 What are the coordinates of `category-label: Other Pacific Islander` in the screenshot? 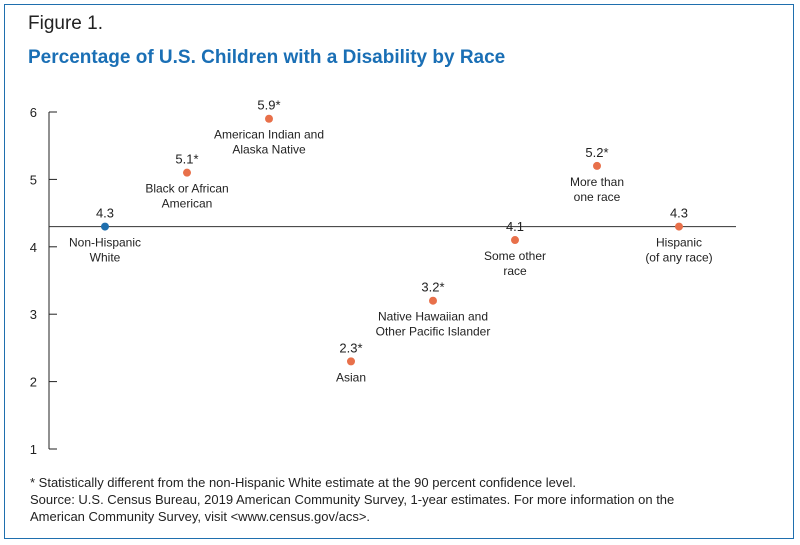 It's located at (433, 332).